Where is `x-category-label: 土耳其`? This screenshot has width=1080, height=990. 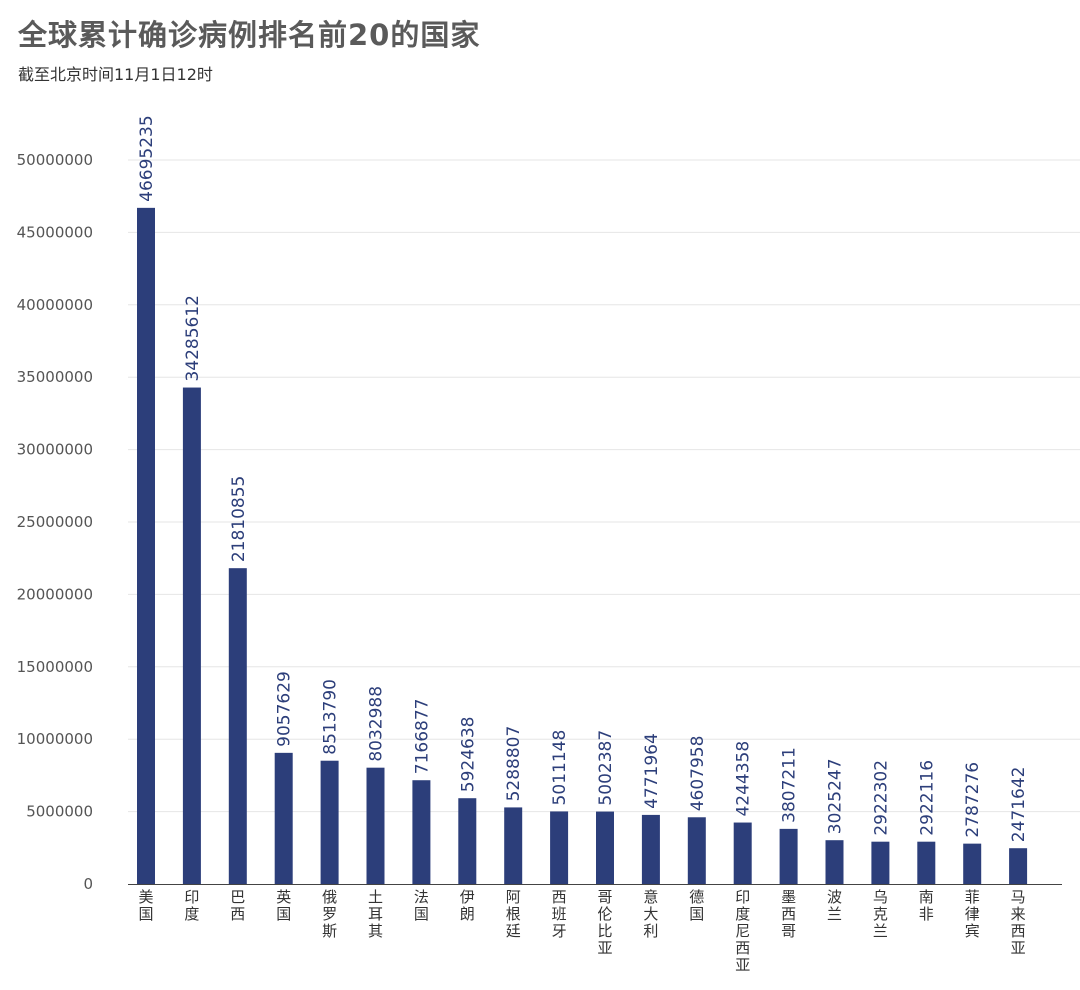 x-category-label: 土耳其 is located at coordinates (375, 914).